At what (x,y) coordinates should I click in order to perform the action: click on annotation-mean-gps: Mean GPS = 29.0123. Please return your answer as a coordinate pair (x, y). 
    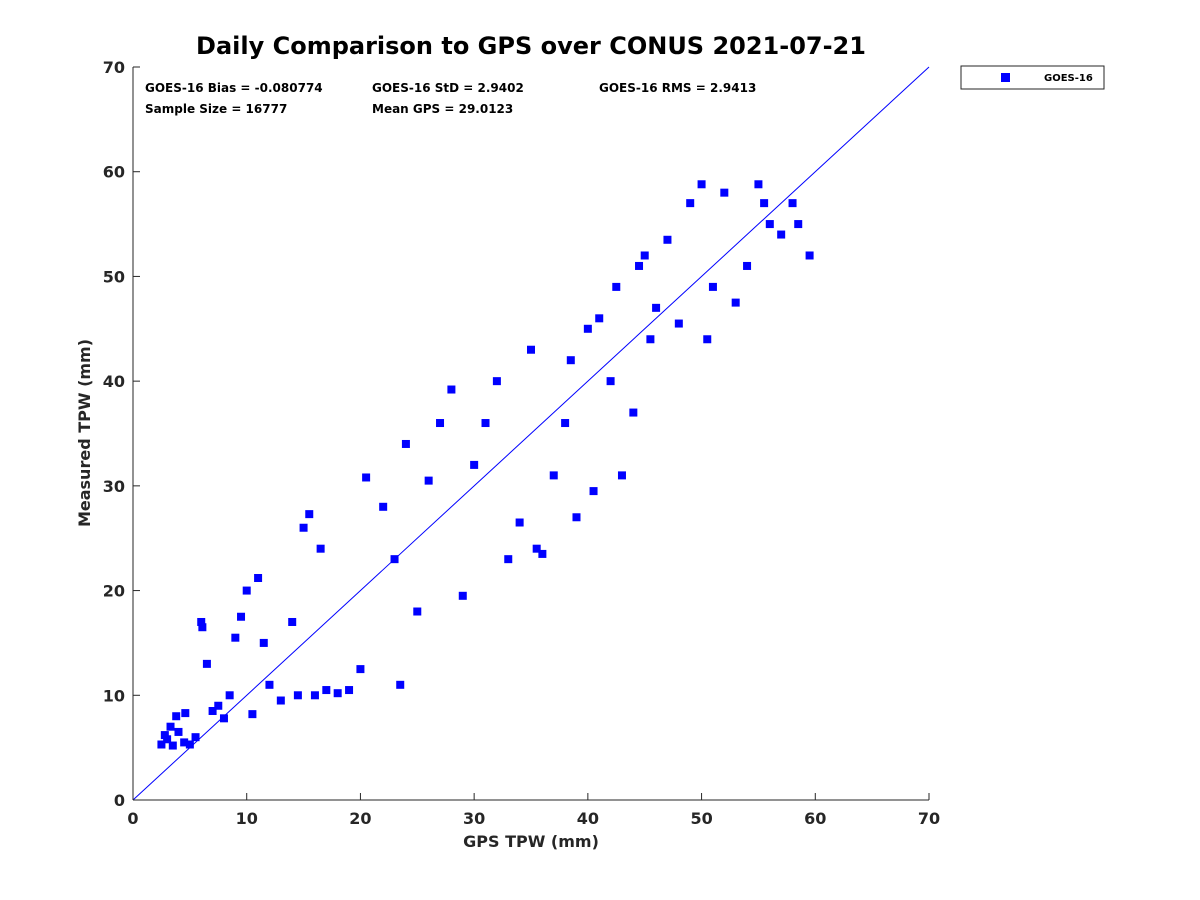
    Looking at the image, I should click on (442, 109).